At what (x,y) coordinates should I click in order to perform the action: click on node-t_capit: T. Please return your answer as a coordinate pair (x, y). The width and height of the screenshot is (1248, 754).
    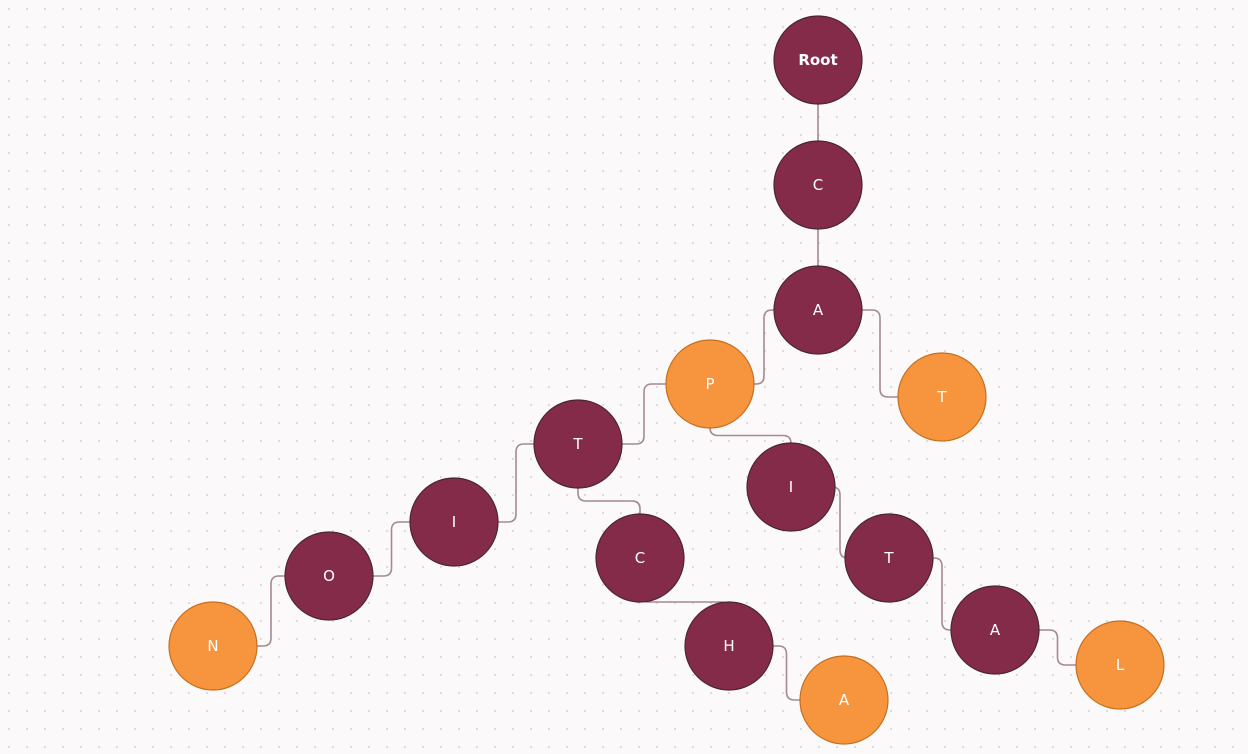
    Looking at the image, I should click on (889, 558).